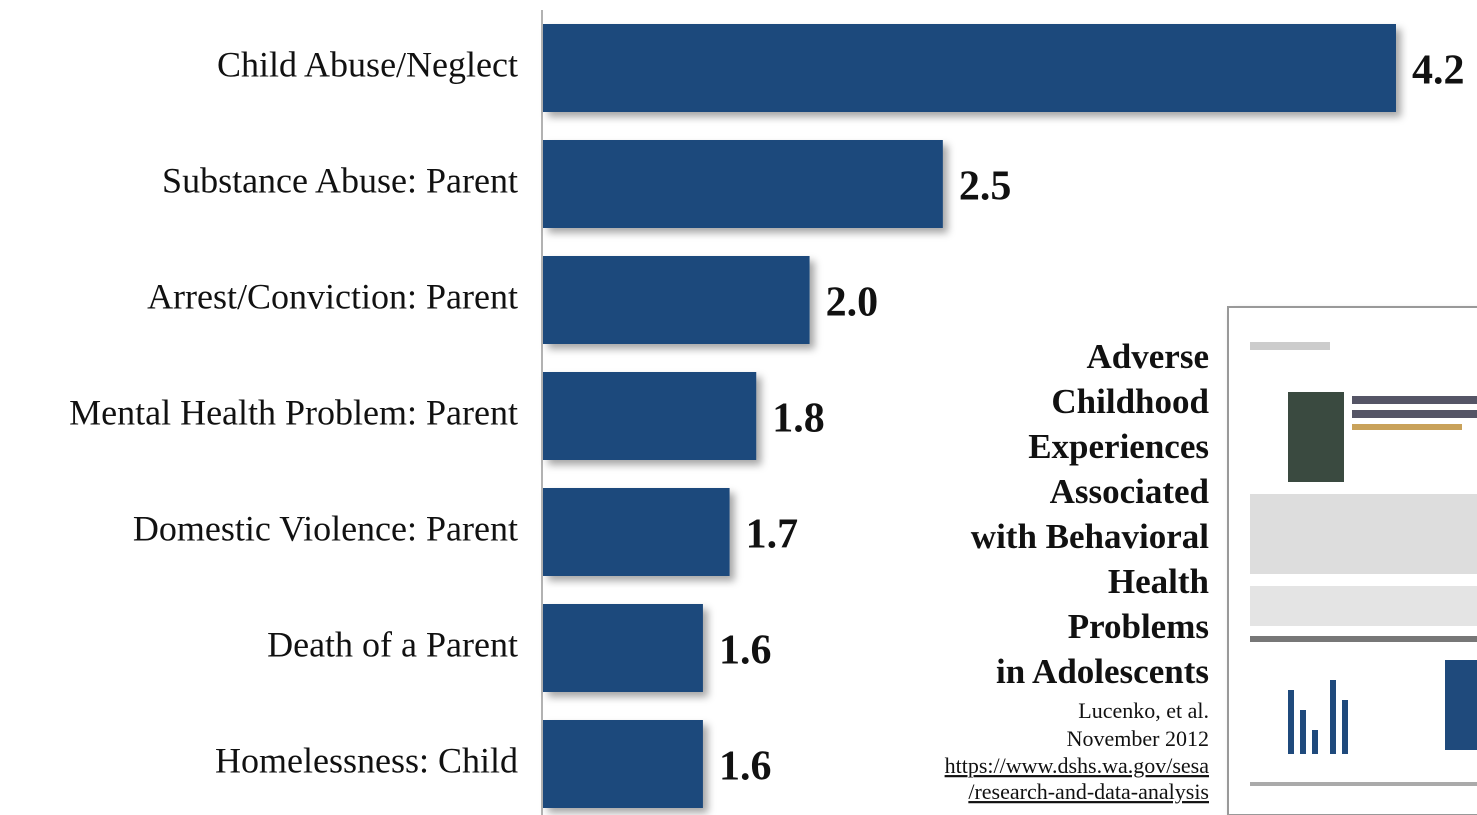  Describe the element at coordinates (798, 419) in the screenshot. I see `value-label: 1.8` at that location.